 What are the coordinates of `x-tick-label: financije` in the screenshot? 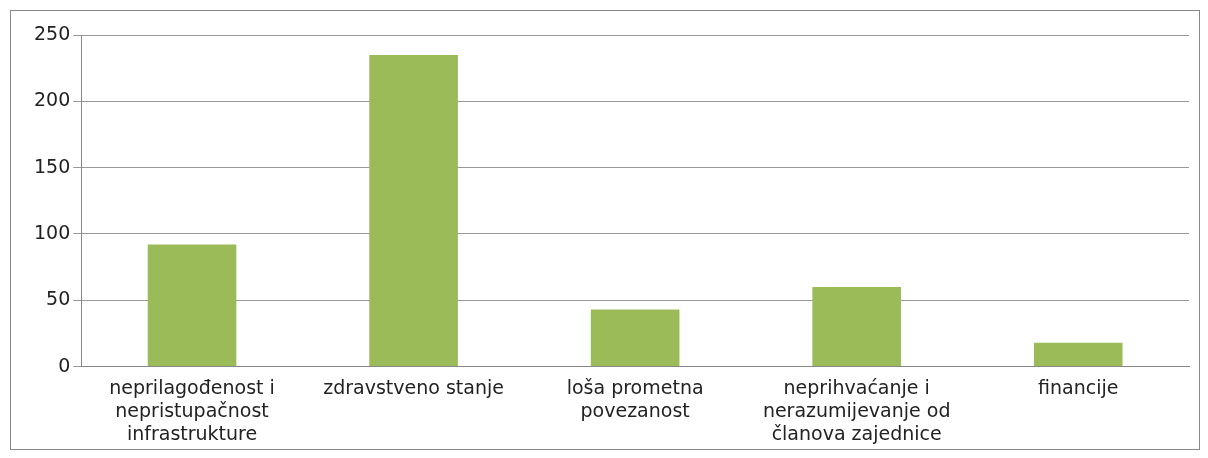 It's located at (1078, 386).